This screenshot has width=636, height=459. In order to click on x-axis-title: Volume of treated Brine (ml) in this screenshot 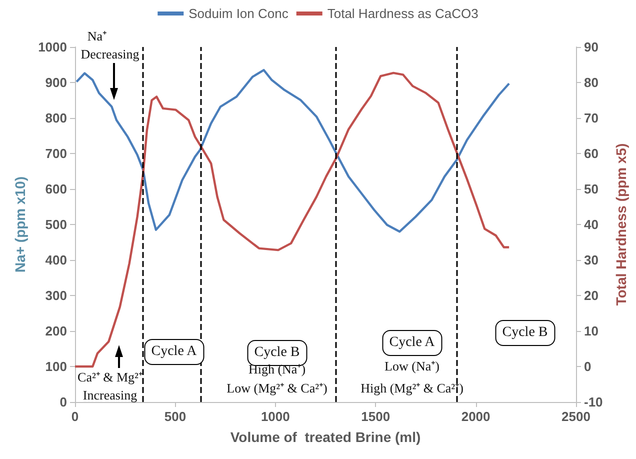, I will do `click(325, 437)`.